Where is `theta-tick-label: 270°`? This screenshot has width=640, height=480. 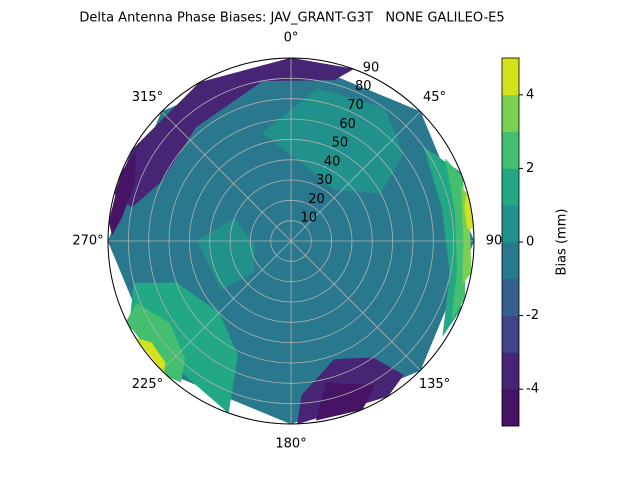 theta-tick-label: 270° is located at coordinates (87, 241).